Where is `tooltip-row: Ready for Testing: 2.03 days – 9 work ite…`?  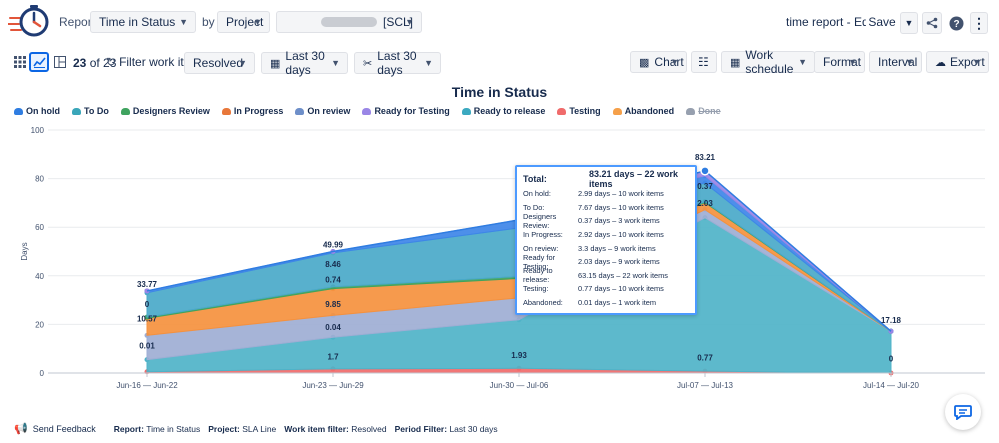
tooltip-row: Ready for Testing: 2.03 days – 9 work ite… is located at coordinates (606, 262).